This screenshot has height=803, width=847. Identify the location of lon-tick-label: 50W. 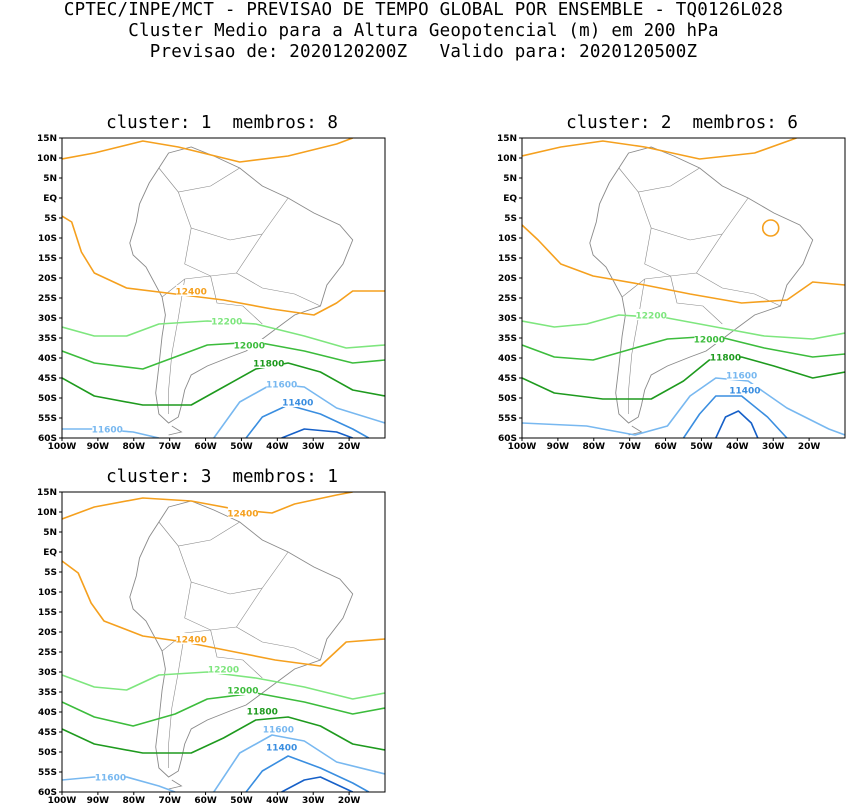
(241, 447).